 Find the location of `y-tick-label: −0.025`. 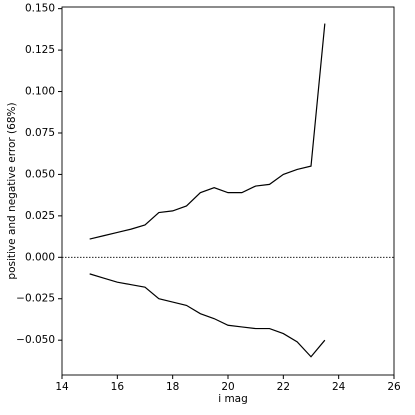

y-tick-label: −0.025 is located at coordinates (35, 299).